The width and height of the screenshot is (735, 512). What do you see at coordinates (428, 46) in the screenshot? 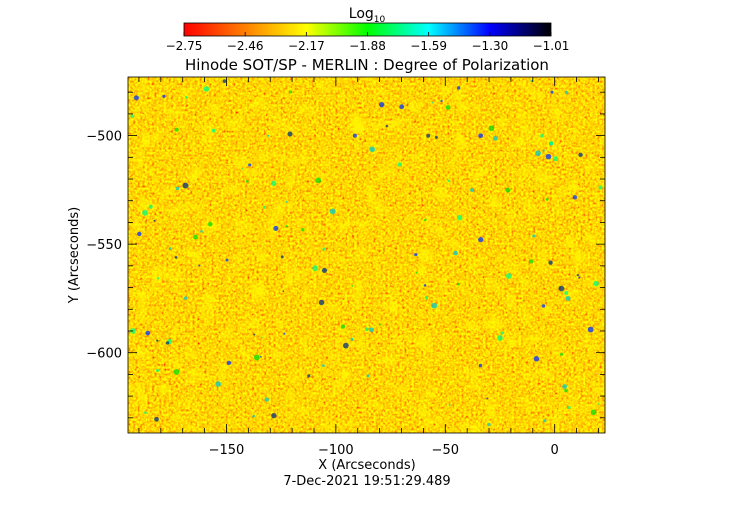
I see `colorbar-tick-label: −1.59` at bounding box center [428, 46].